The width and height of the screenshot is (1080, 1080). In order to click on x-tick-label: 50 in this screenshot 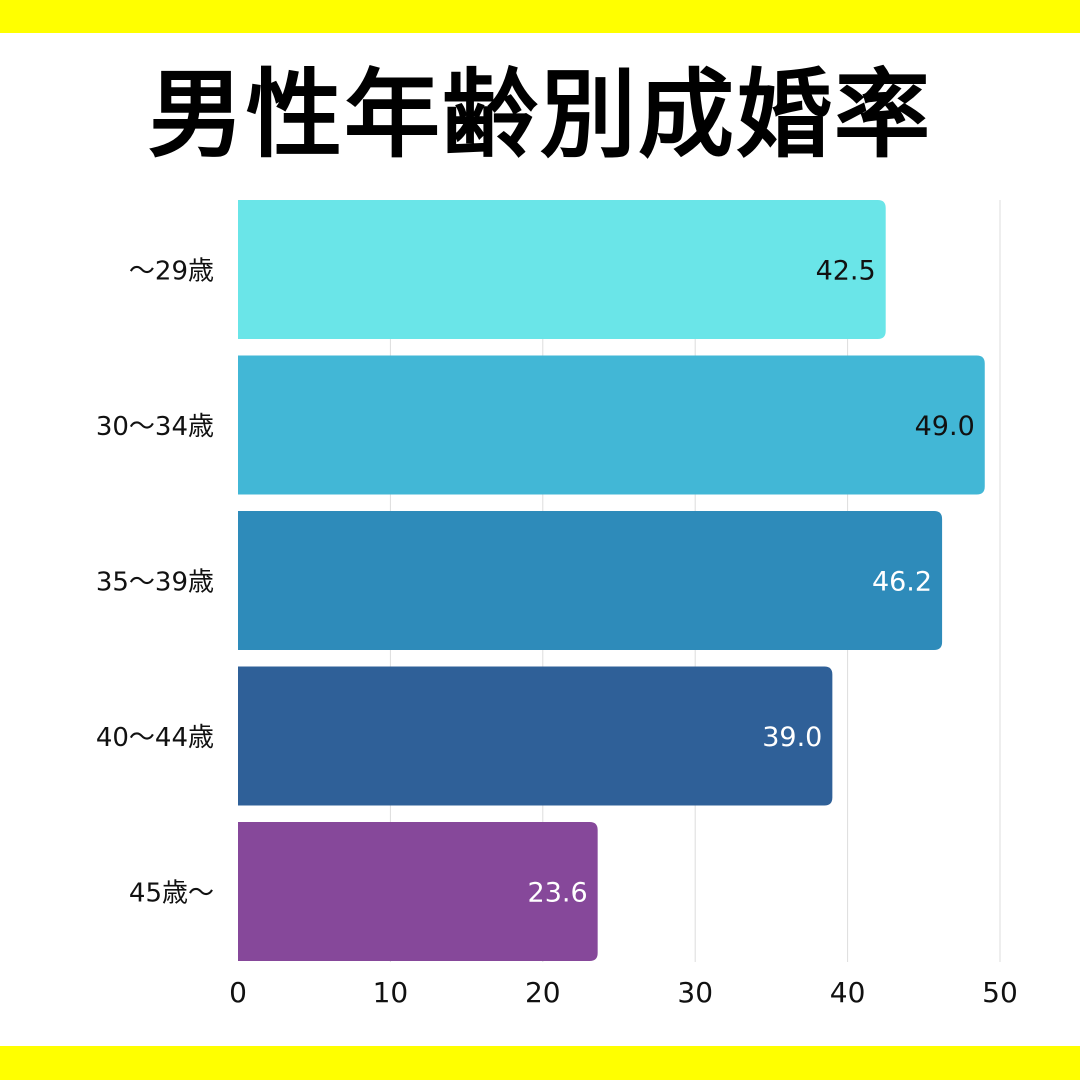, I will do `click(1000, 992)`.